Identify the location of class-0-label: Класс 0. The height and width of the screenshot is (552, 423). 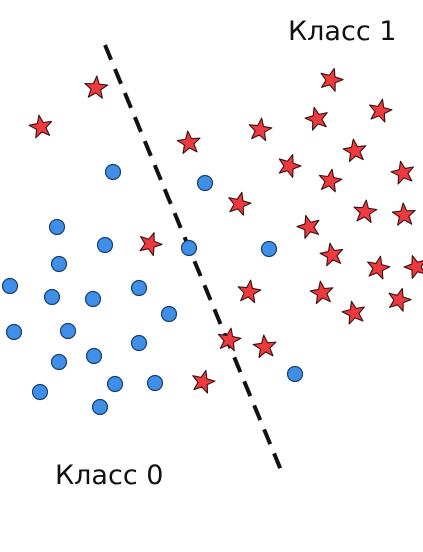
(109, 475).